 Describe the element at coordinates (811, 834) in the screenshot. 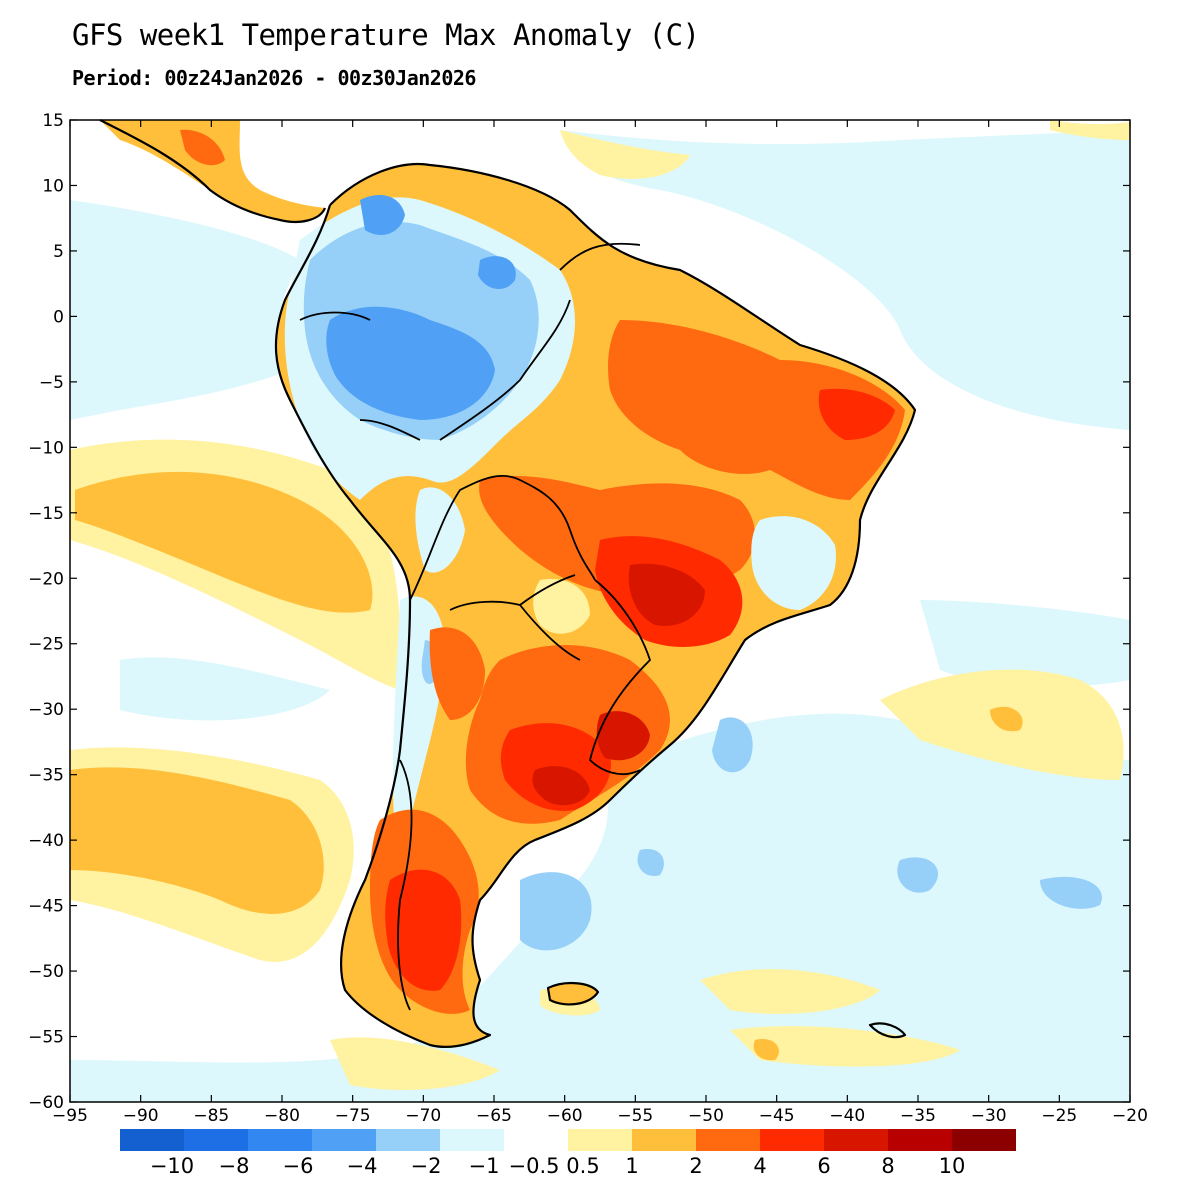

I see `ocean-cold-patches` at that location.